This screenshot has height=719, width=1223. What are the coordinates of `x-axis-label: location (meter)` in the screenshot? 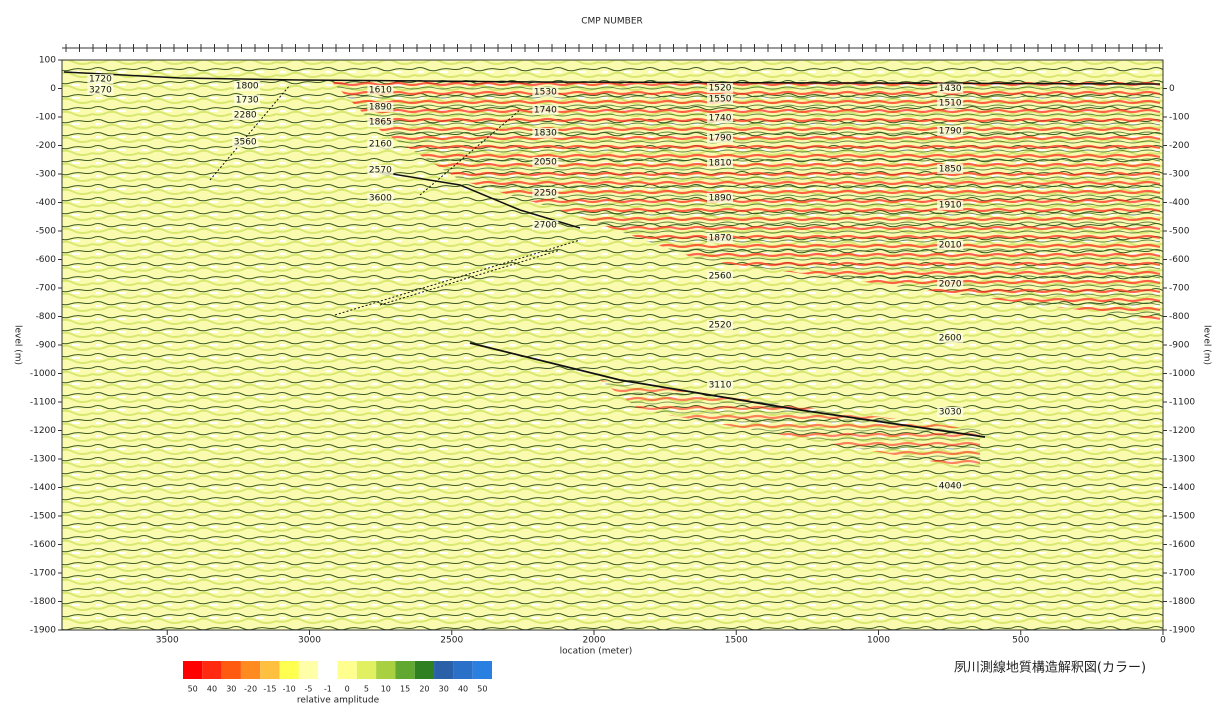 It's located at (596, 652).